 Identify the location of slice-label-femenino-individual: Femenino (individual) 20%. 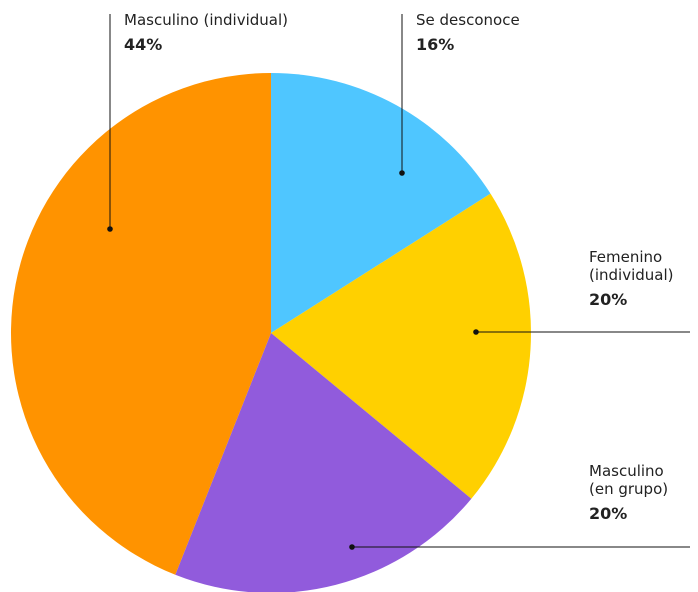
(643, 278).